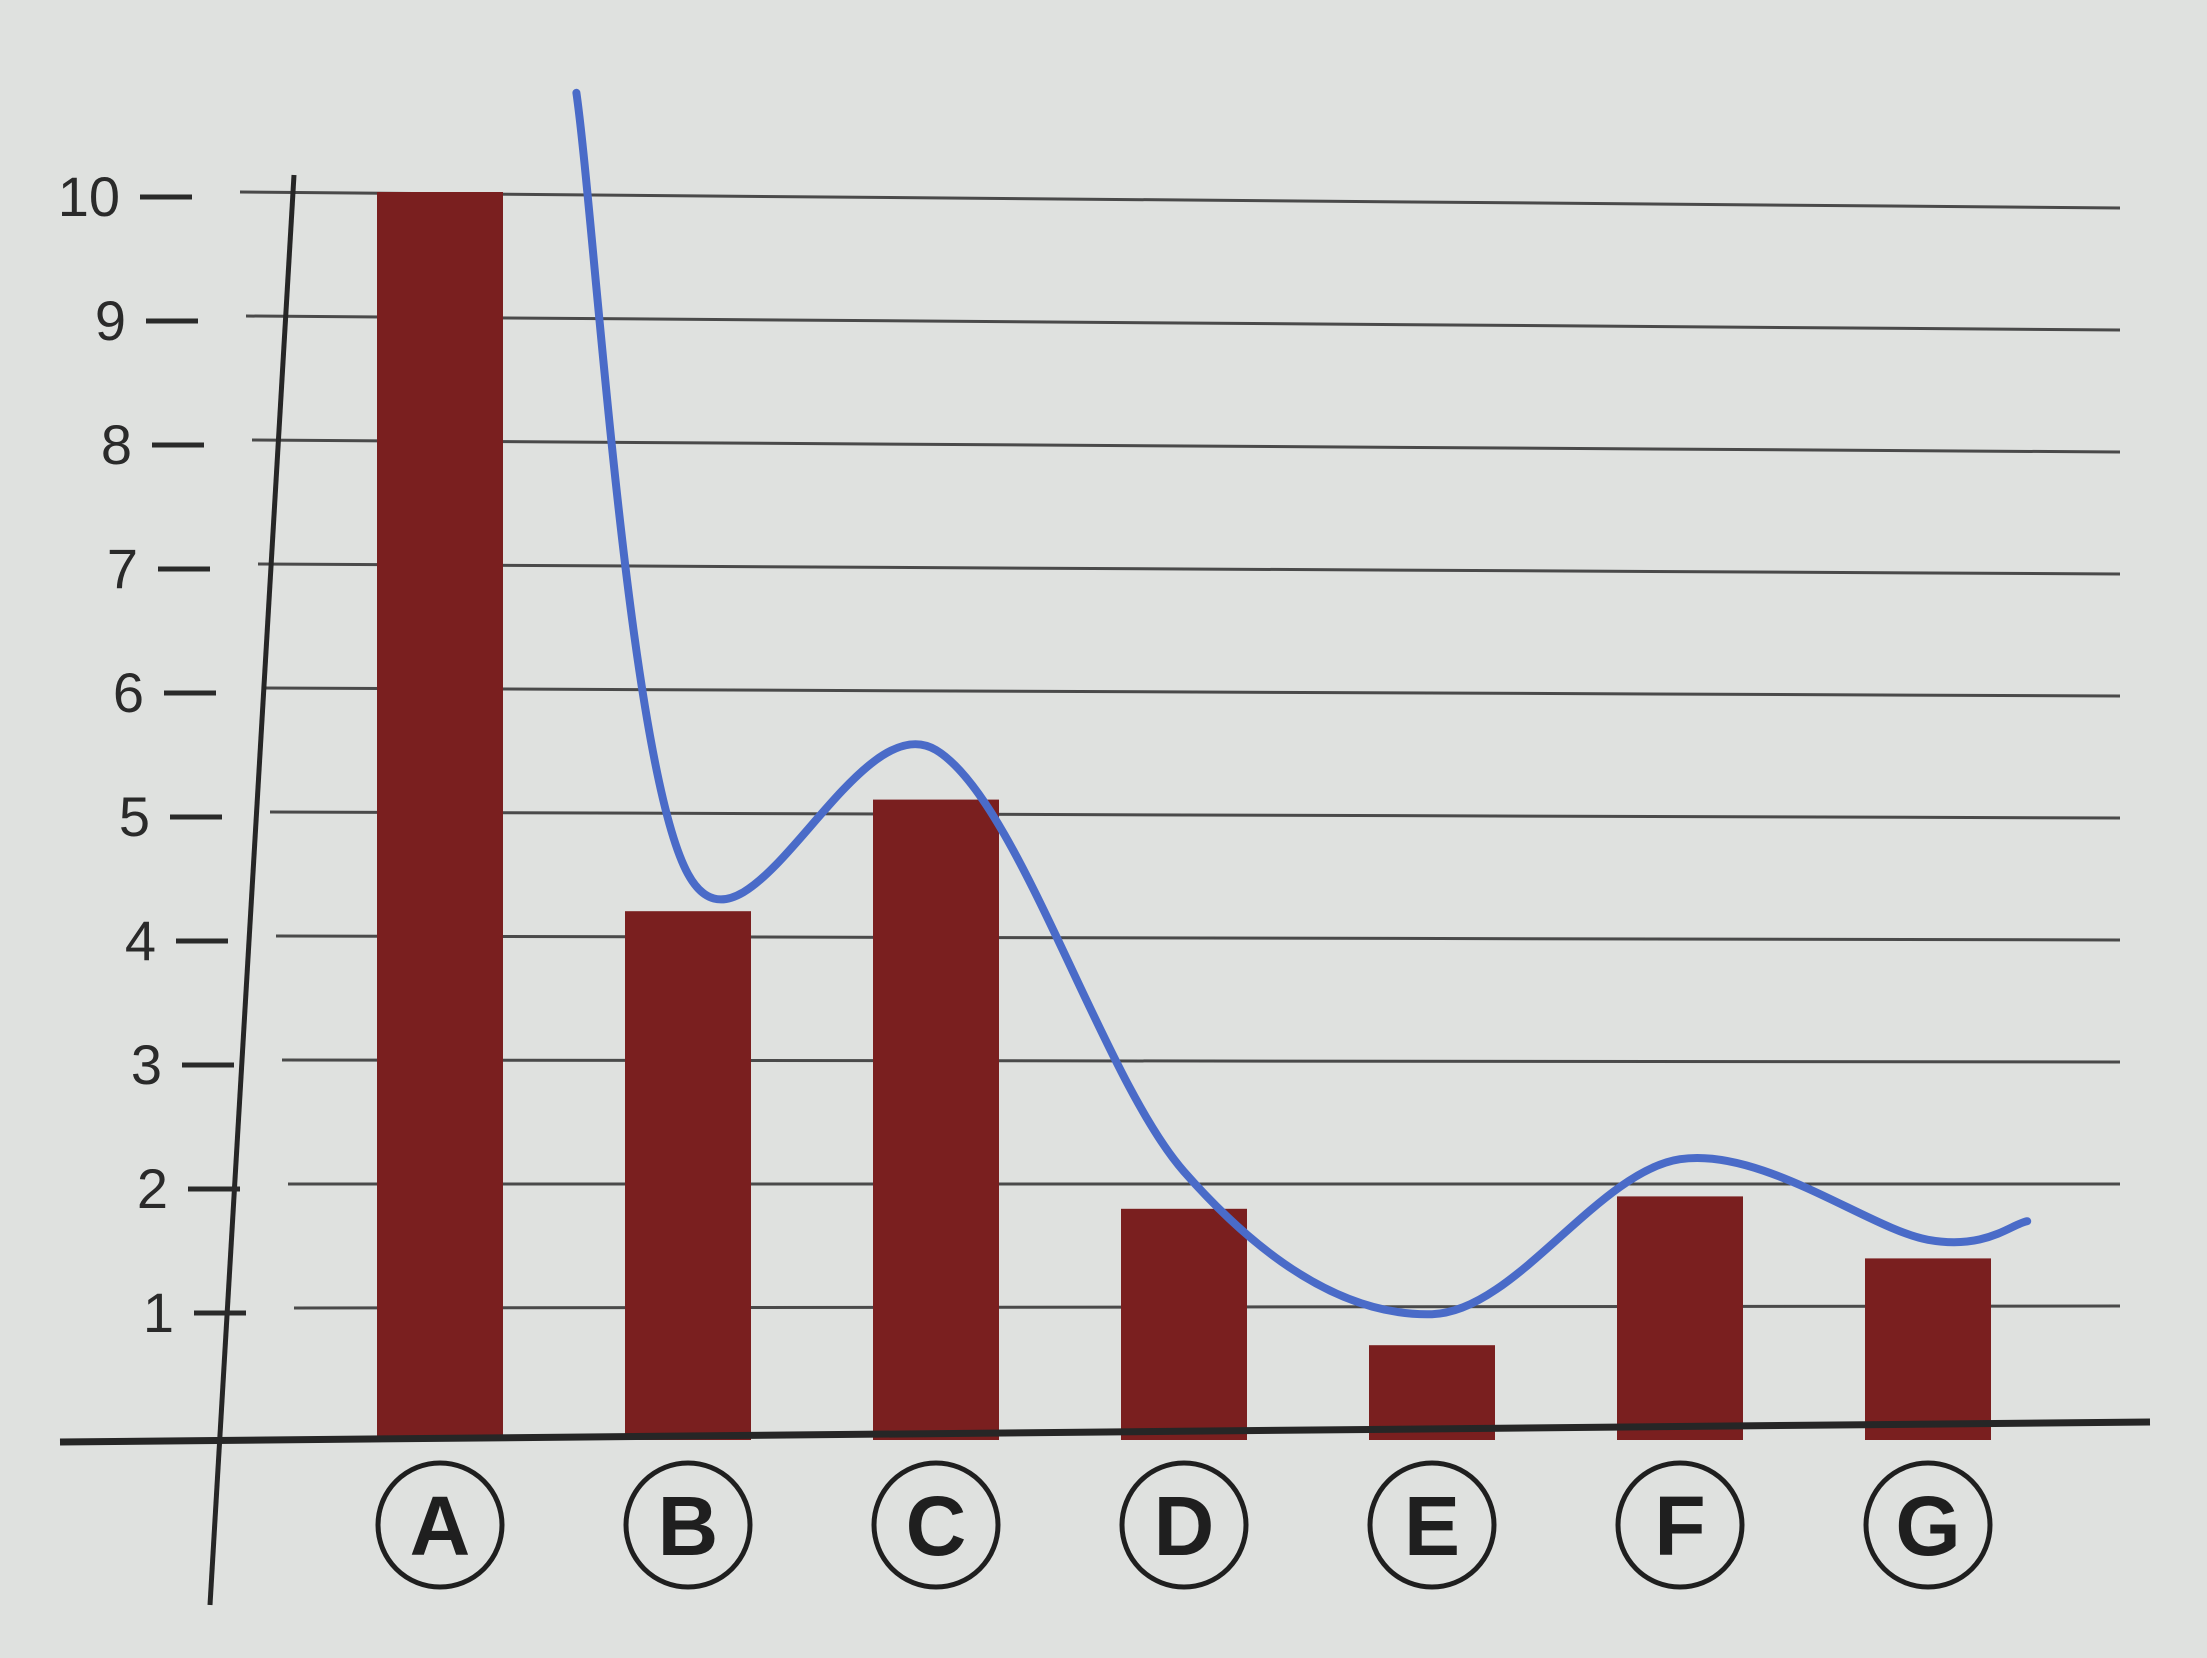  I want to click on y-tick-label: 9, so click(110, 320).